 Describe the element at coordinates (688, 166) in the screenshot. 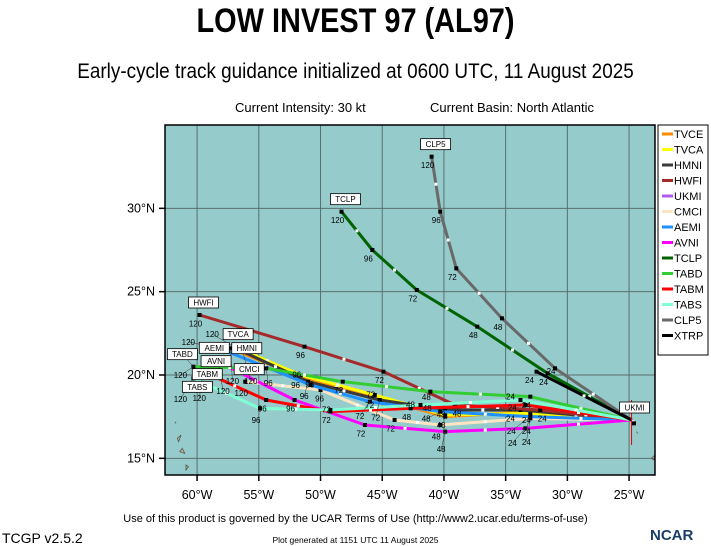

I see `legend-label-hmni: HMNI` at that location.